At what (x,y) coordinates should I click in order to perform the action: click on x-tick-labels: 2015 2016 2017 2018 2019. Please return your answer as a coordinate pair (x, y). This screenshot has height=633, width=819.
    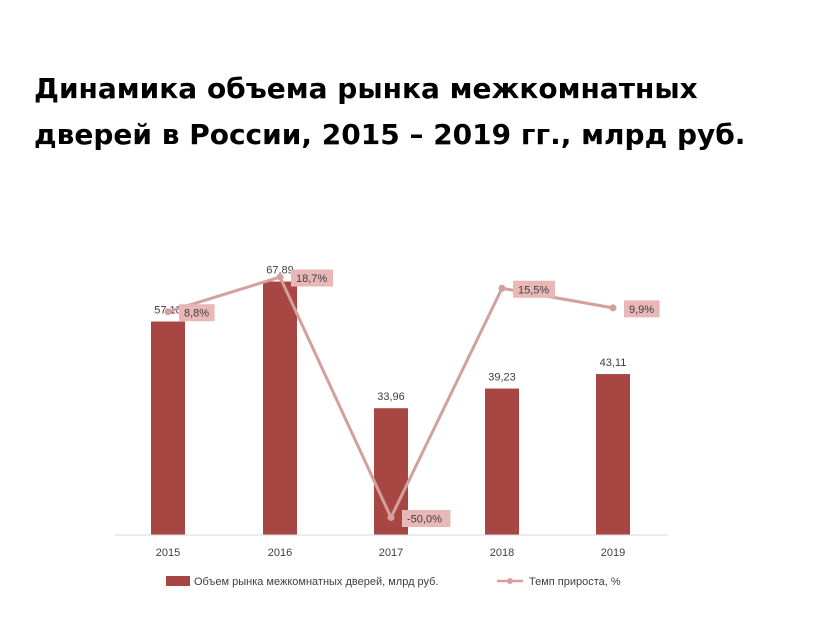
    Looking at the image, I should click on (390, 553).